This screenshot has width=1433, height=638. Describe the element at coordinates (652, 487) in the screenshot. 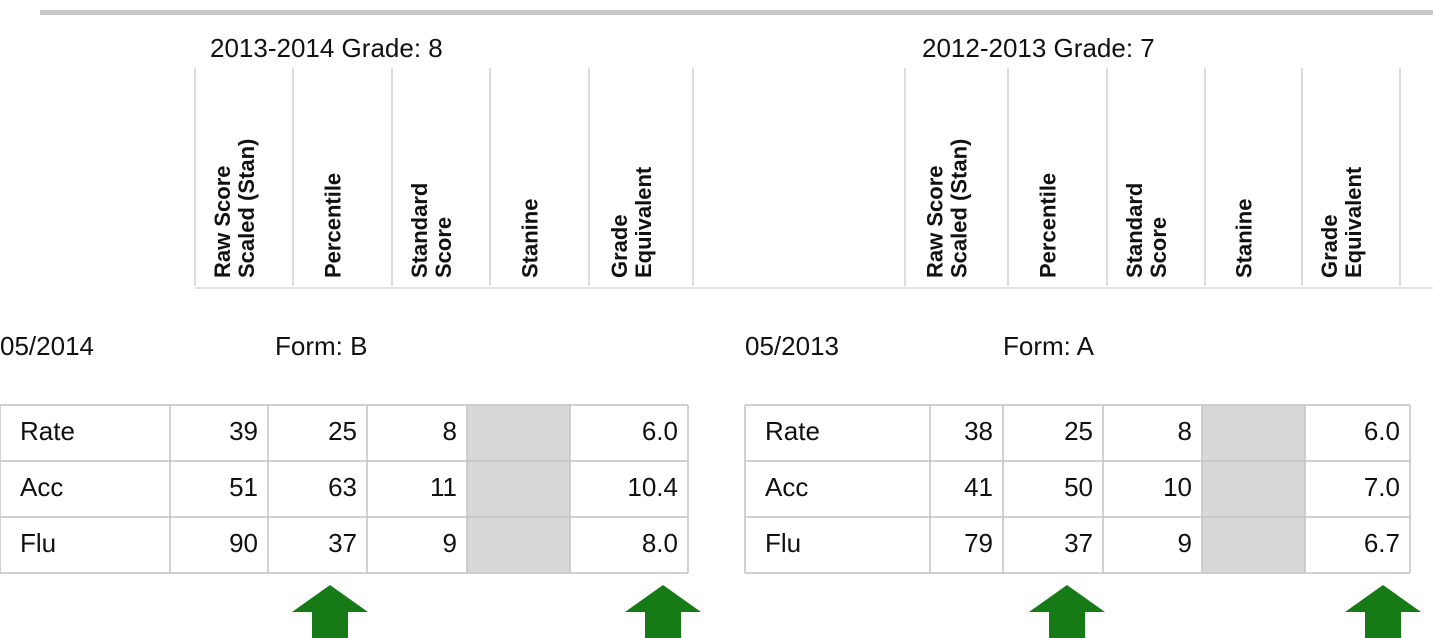

I see `score-cell: 10.4` at that location.